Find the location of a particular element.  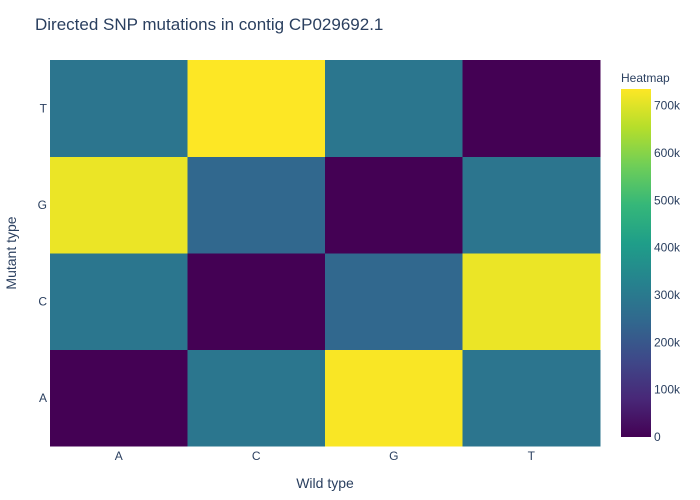

heatmap-cell-G-C is located at coordinates (256, 205).